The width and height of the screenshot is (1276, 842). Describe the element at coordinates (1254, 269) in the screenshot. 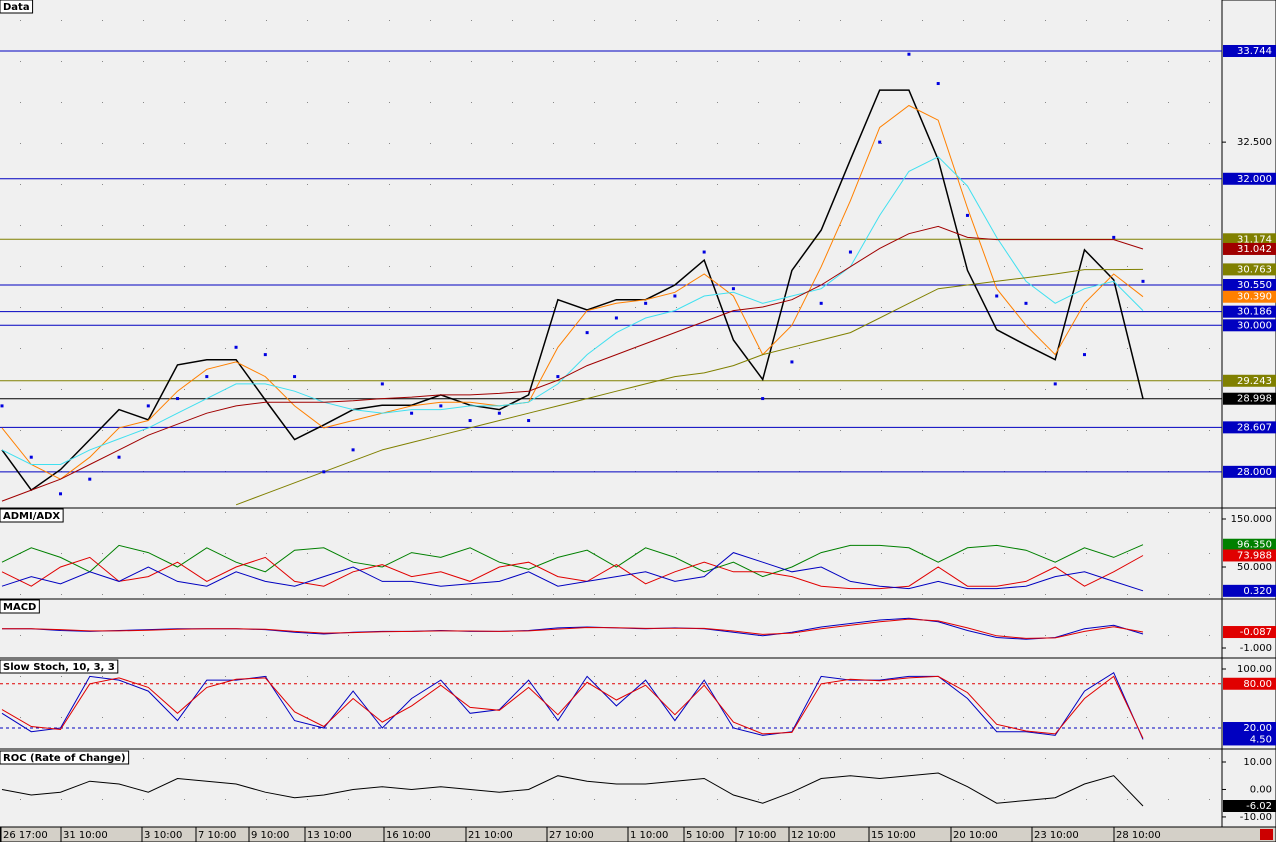

I see `level-label: 30.763` at that location.